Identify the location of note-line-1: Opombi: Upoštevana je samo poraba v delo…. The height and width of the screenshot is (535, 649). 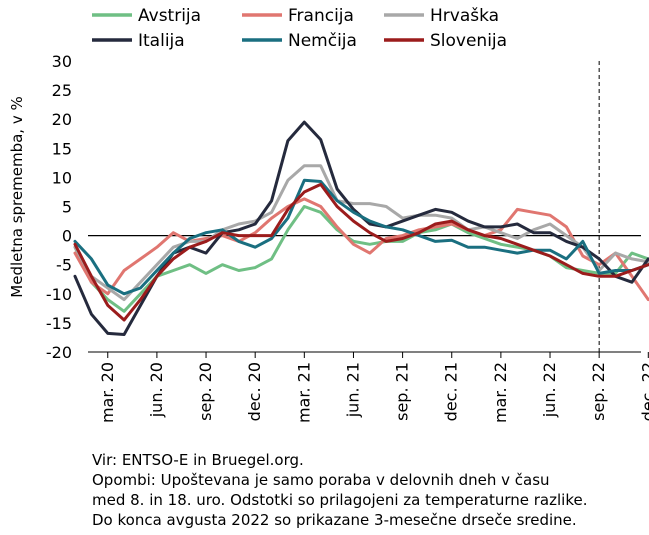
(321, 480).